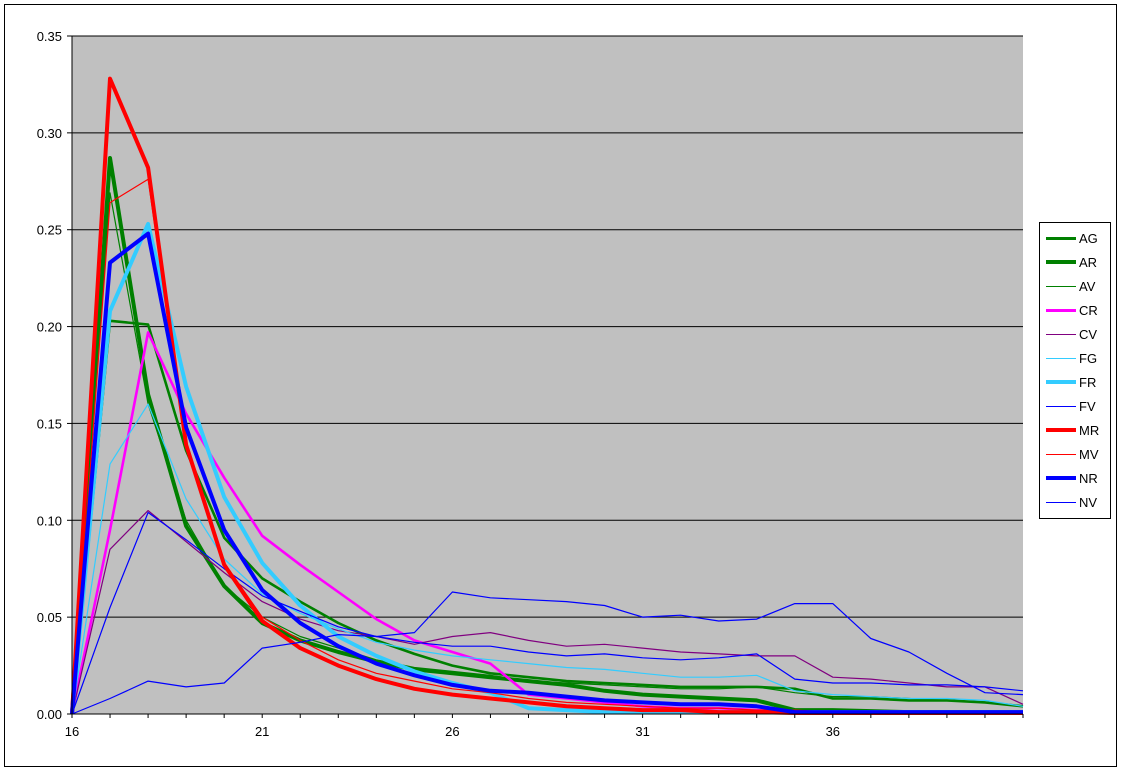 This screenshot has height=773, width=1123. I want to click on legend-item-cv: CV, so click(1078, 335).